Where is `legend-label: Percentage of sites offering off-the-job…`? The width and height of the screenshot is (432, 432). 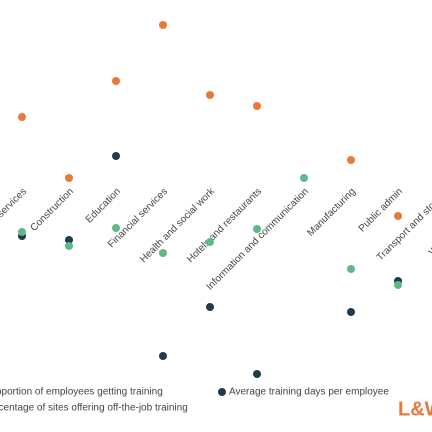
legend-label: Percentage of sites offering off-the-job… is located at coordinates (94, 408).